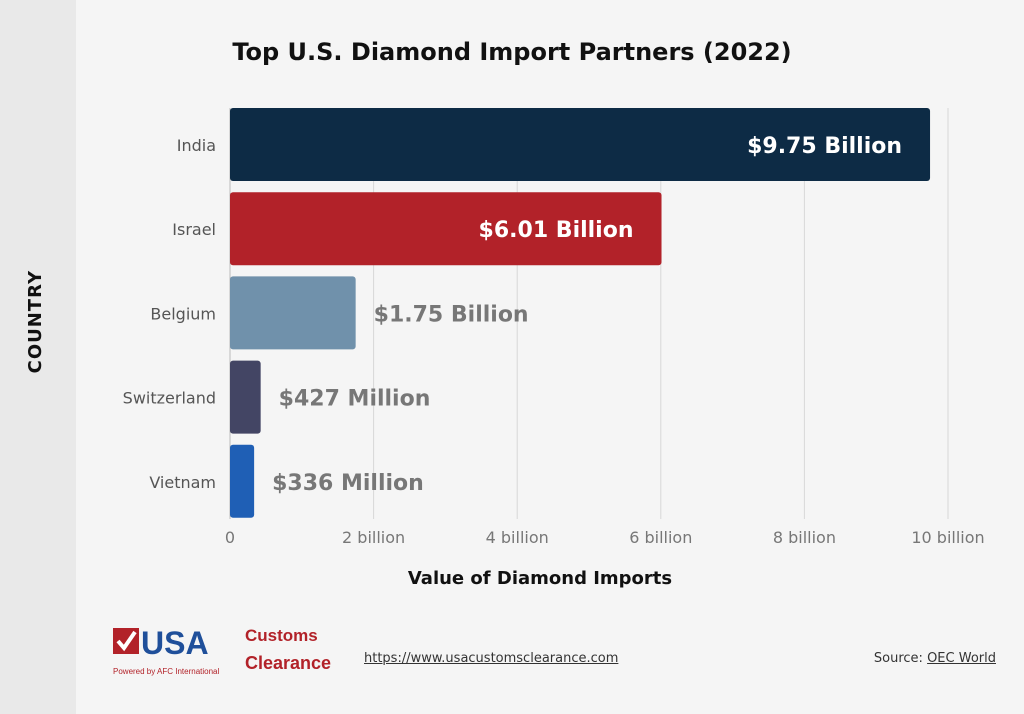  What do you see at coordinates (175, 643) in the screenshot?
I see `svg-text: USA` at bounding box center [175, 643].